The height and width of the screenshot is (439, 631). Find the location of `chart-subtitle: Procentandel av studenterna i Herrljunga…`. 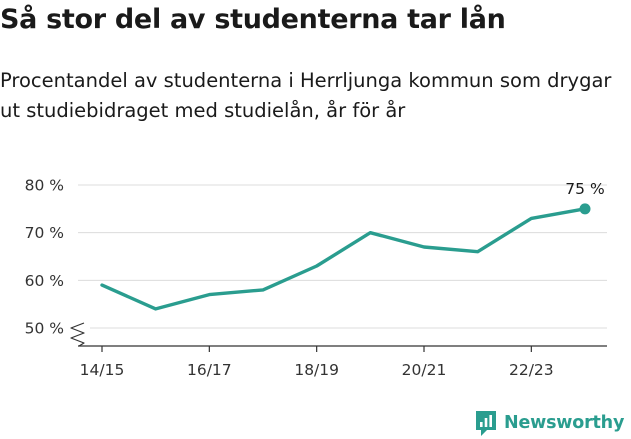

chart-subtitle: Procentandel av studenterna i Herrljunga… is located at coordinates (306, 95).